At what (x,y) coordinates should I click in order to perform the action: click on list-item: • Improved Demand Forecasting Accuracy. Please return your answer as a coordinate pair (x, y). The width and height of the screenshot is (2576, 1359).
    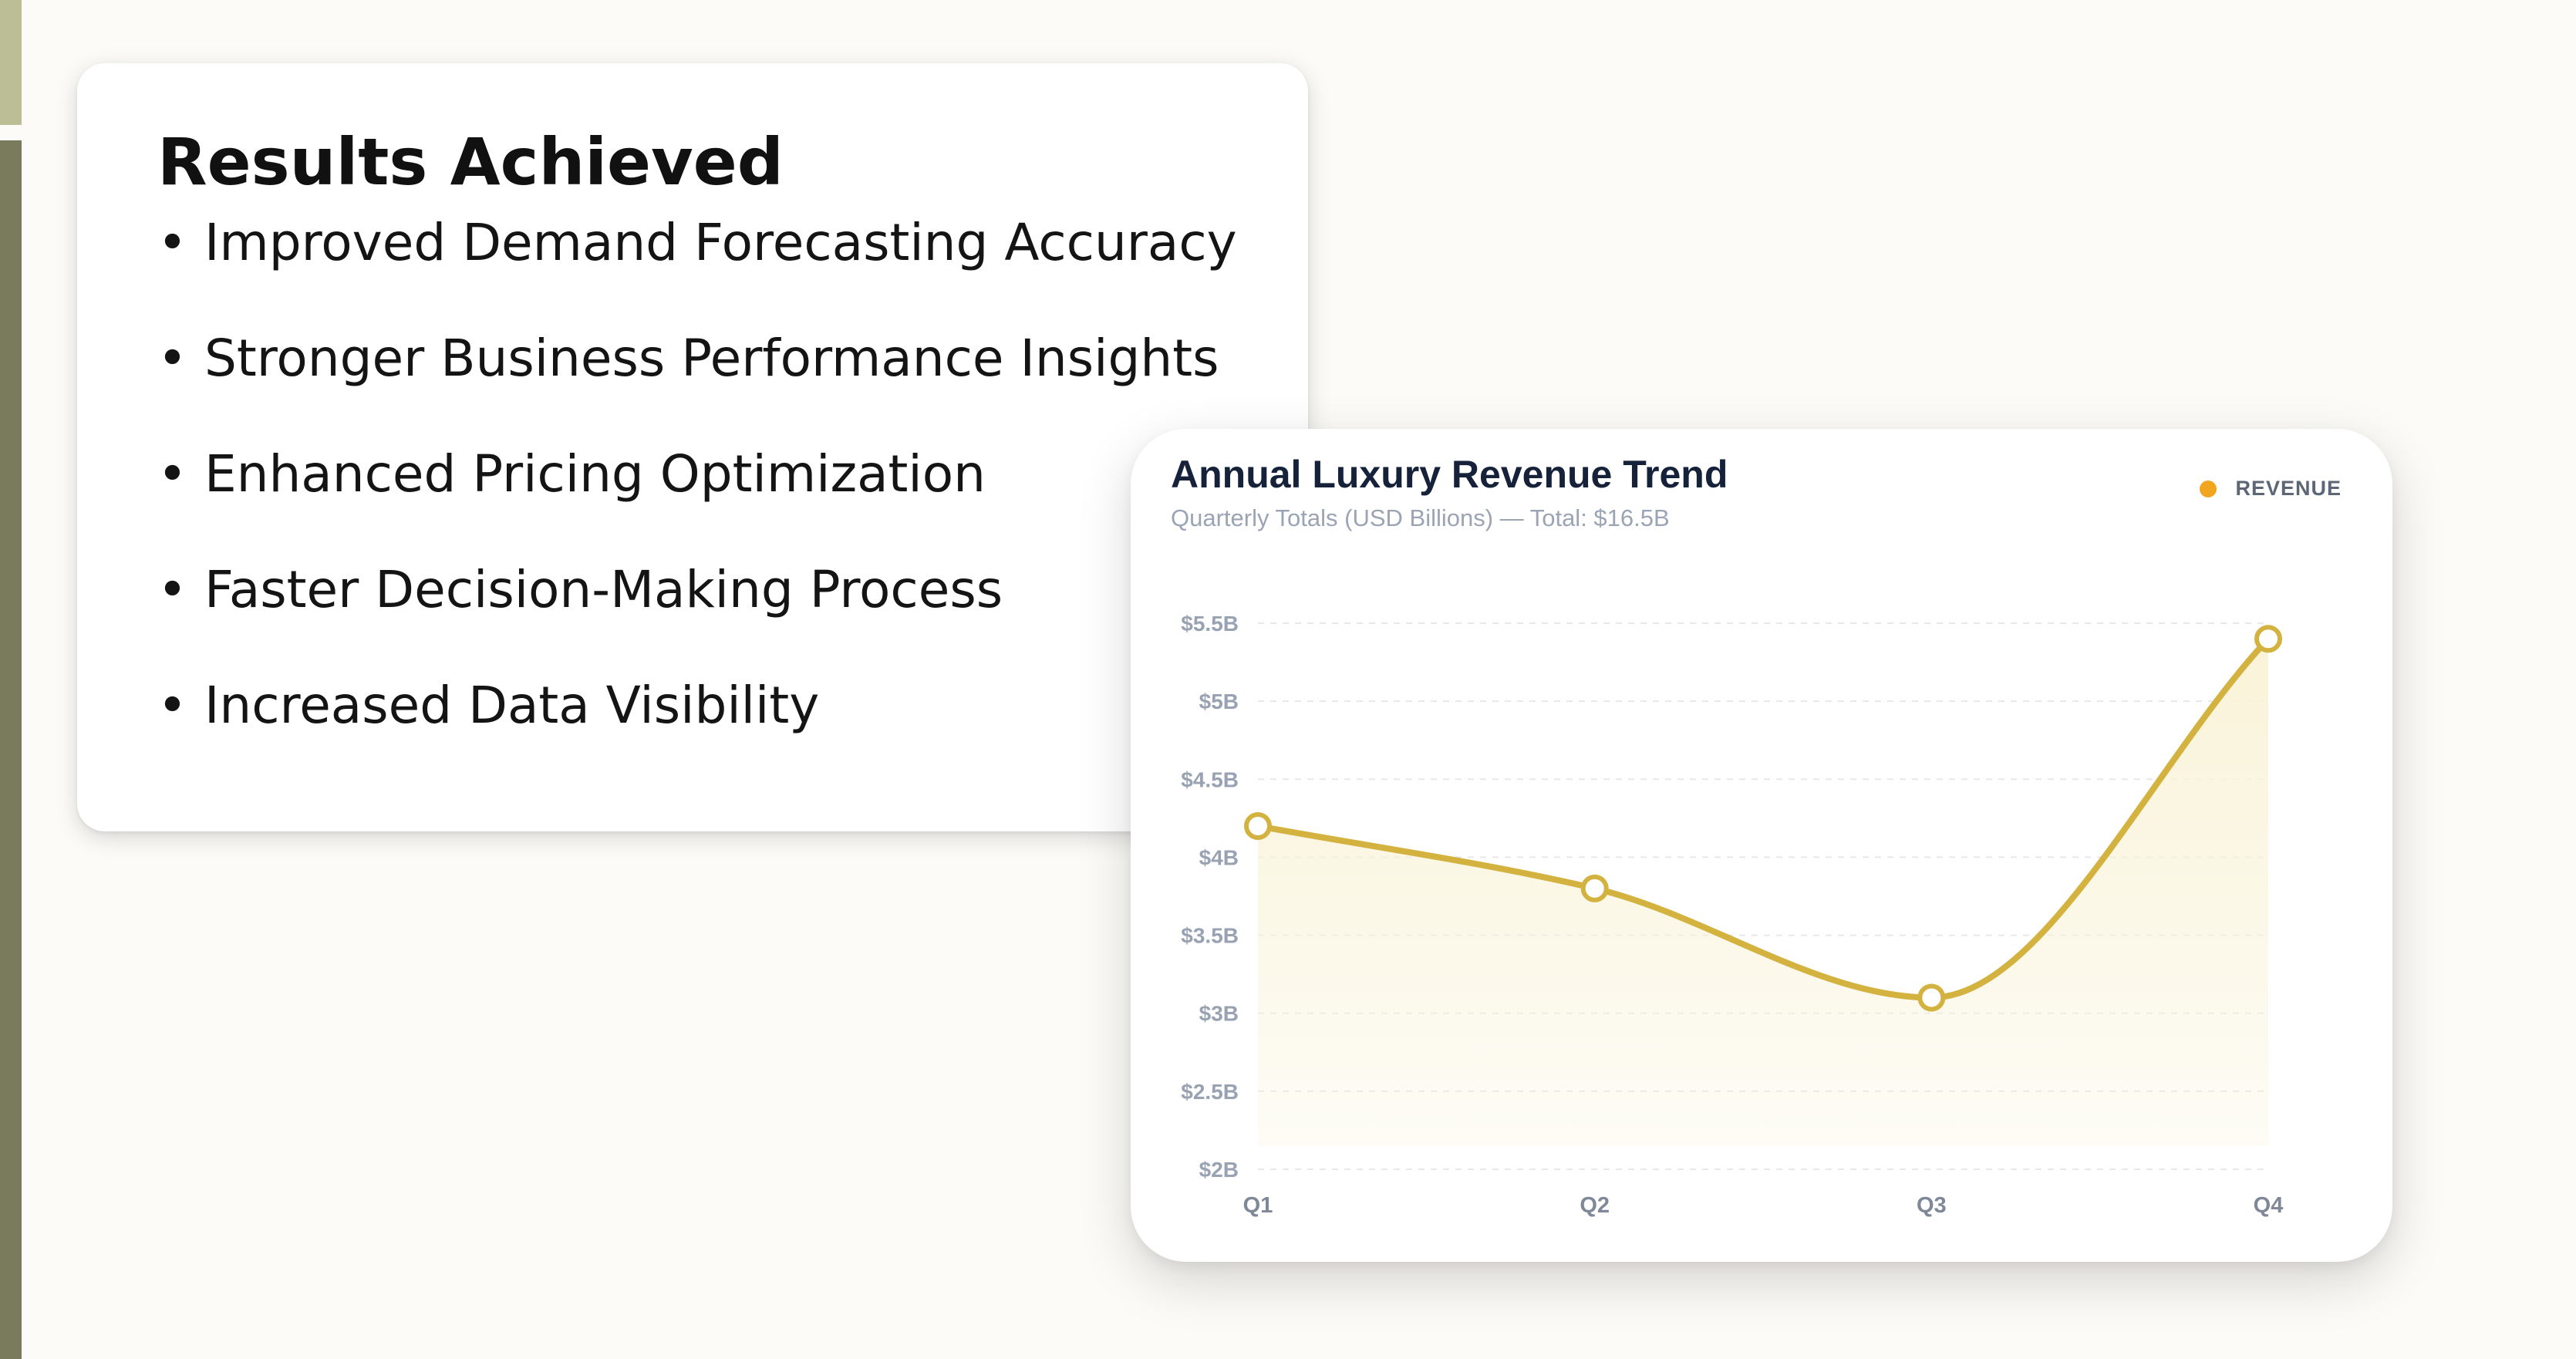
    Looking at the image, I should click on (732, 274).